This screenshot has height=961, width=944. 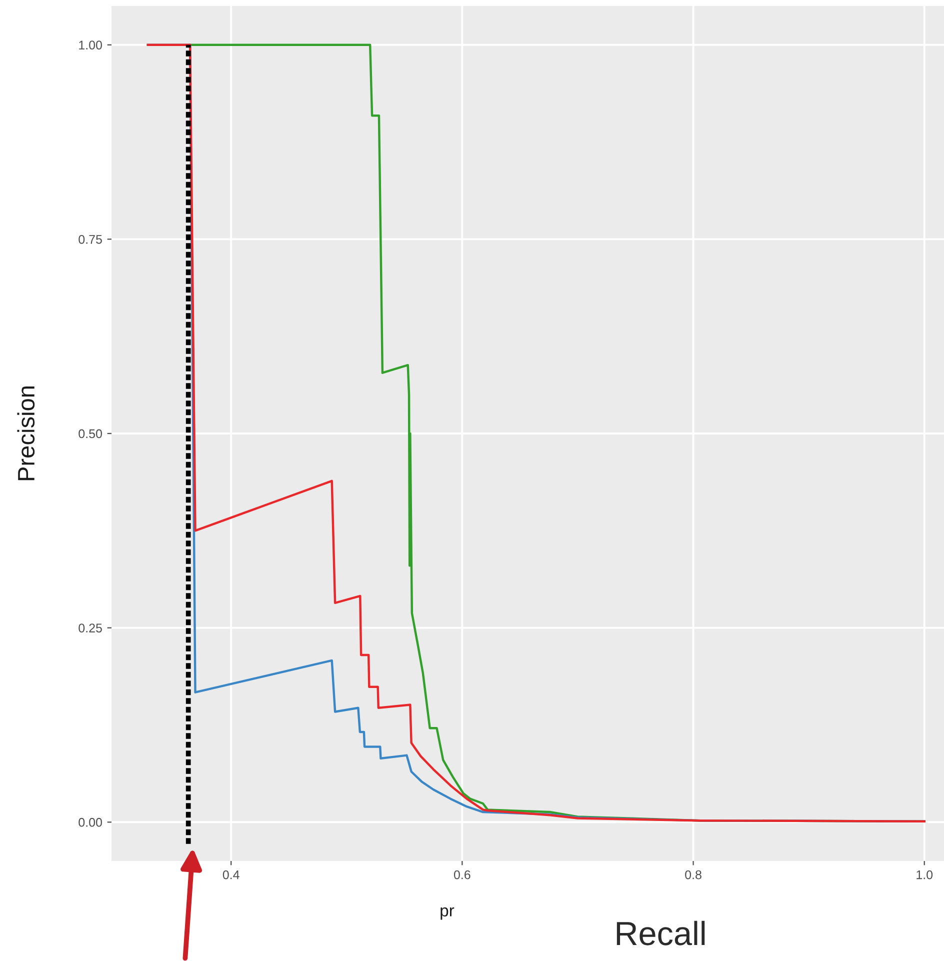 I want to click on text: pr, so click(x=447, y=913).